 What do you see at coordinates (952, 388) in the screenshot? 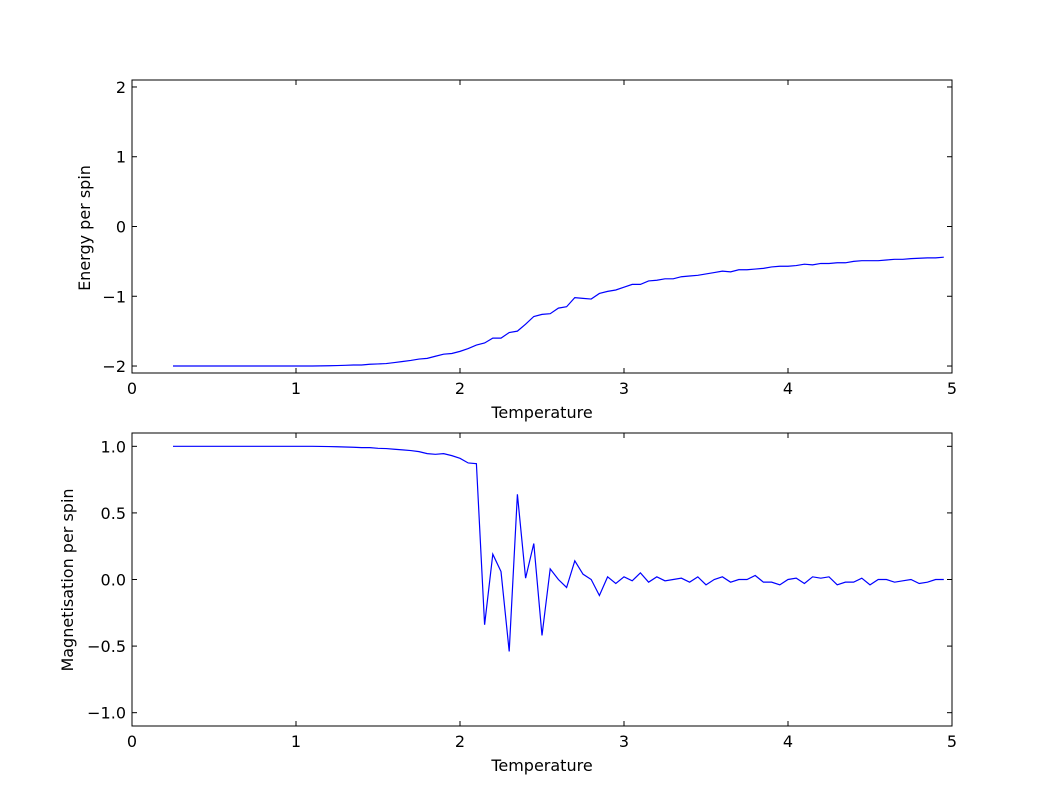
I see `energy-x-tick-label: 5` at bounding box center [952, 388].